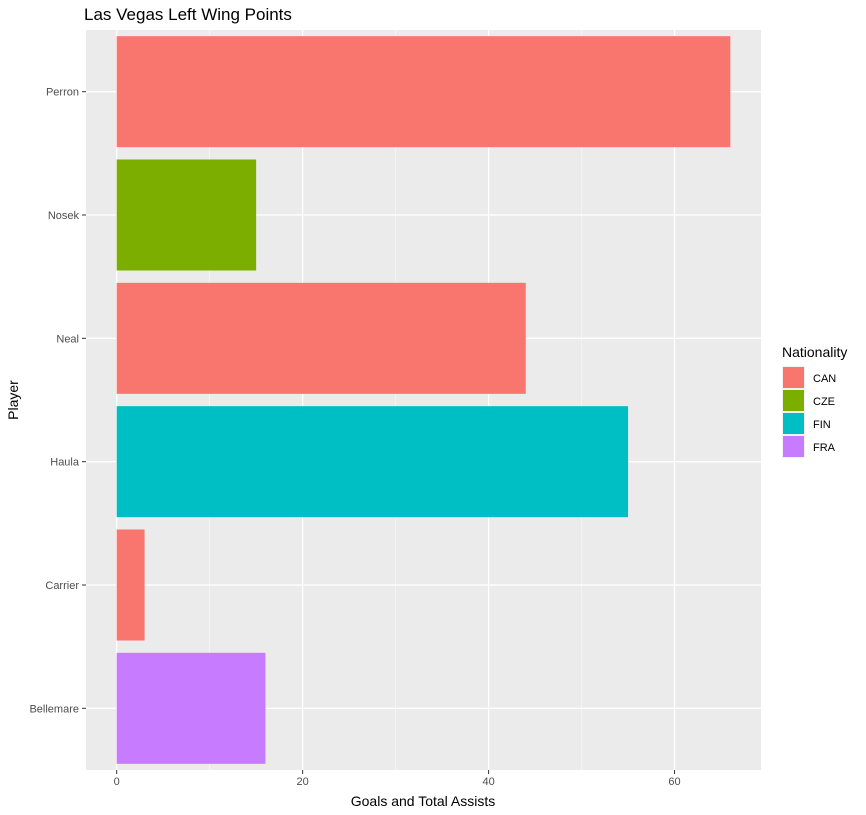  What do you see at coordinates (488, 782) in the screenshot?
I see `x-tick-label: 40` at bounding box center [488, 782].